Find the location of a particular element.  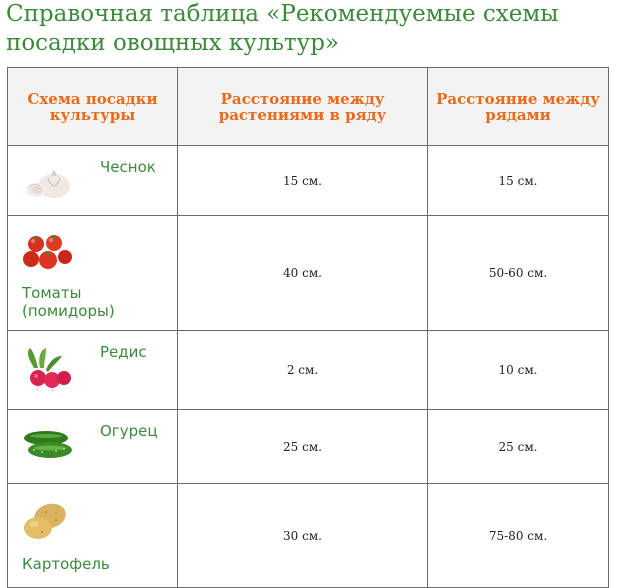

between-rows-distance: 75-80 см. is located at coordinates (518, 535).